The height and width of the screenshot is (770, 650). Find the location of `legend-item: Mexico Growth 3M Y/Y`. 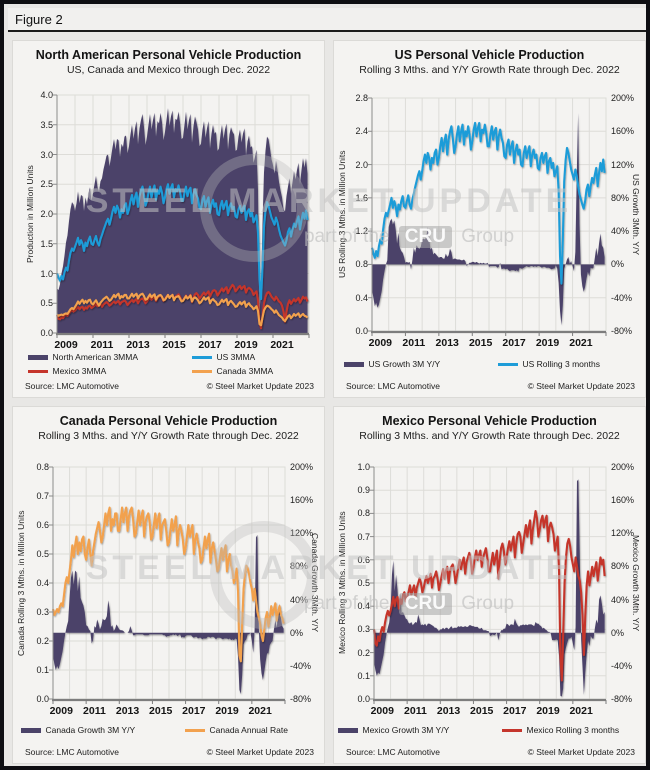

legend-item: Mexico Growth 3M Y/Y is located at coordinates (412, 730).